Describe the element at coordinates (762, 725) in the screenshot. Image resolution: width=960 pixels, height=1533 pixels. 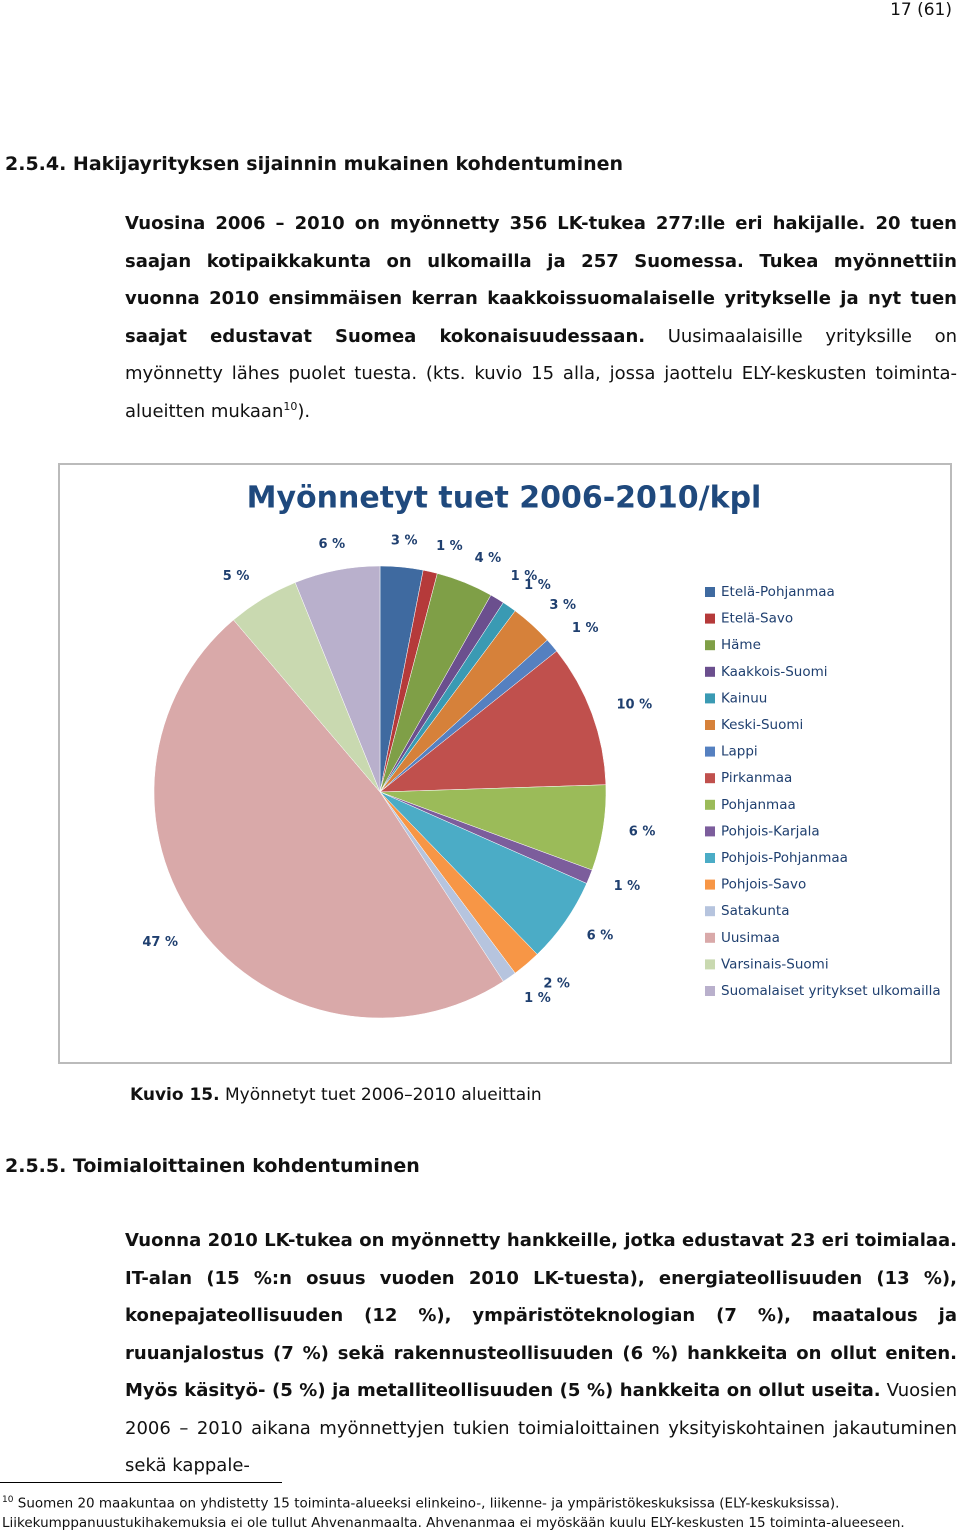
I see `legend-label: Keski-Suomi` at that location.